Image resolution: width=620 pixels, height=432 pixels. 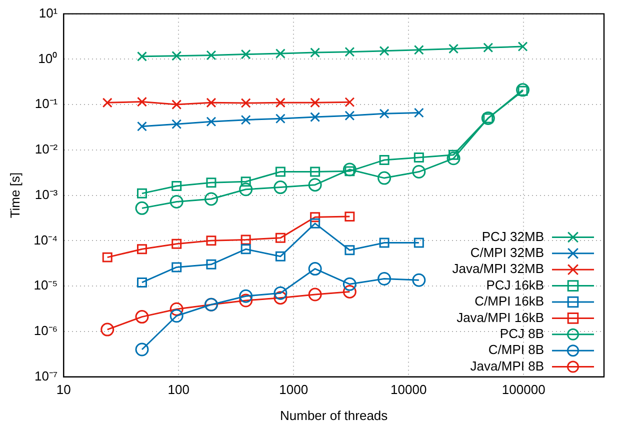 What do you see at coordinates (509, 301) in the screenshot?
I see `legend-label: C/MPI 16kB` at bounding box center [509, 301].